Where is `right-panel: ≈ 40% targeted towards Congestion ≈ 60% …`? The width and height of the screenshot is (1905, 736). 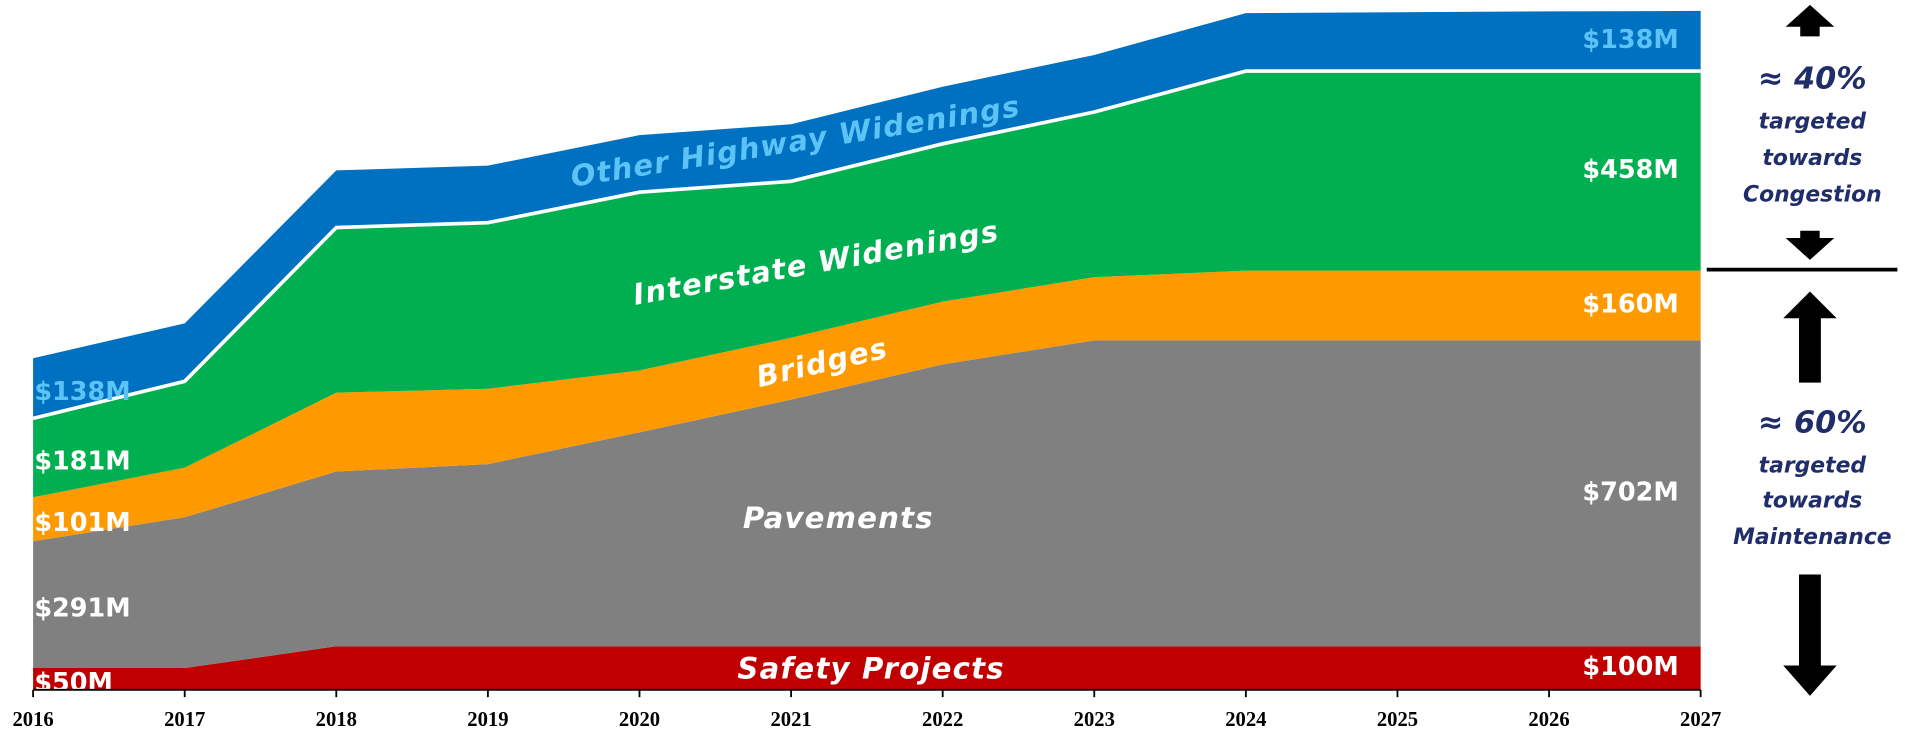
right-panel: ≈ 40% targeted towards Congestion ≈ 60% … is located at coordinates (1802, 350).